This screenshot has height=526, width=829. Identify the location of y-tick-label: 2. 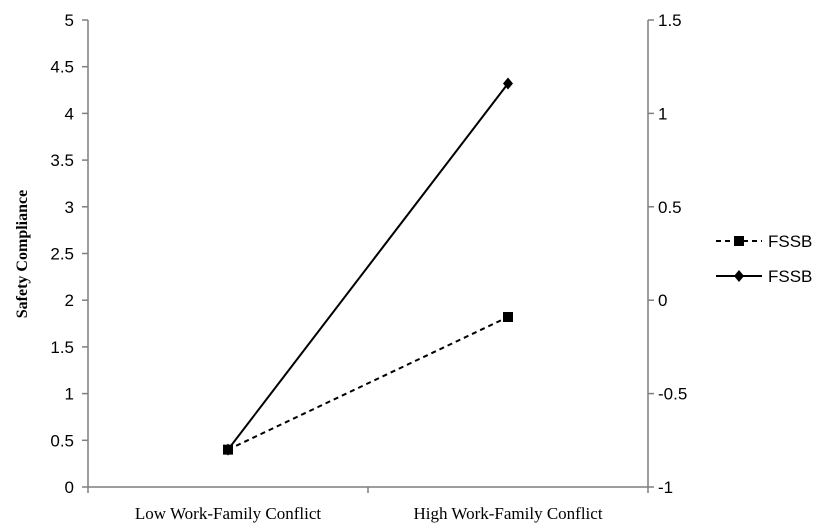
(69, 300).